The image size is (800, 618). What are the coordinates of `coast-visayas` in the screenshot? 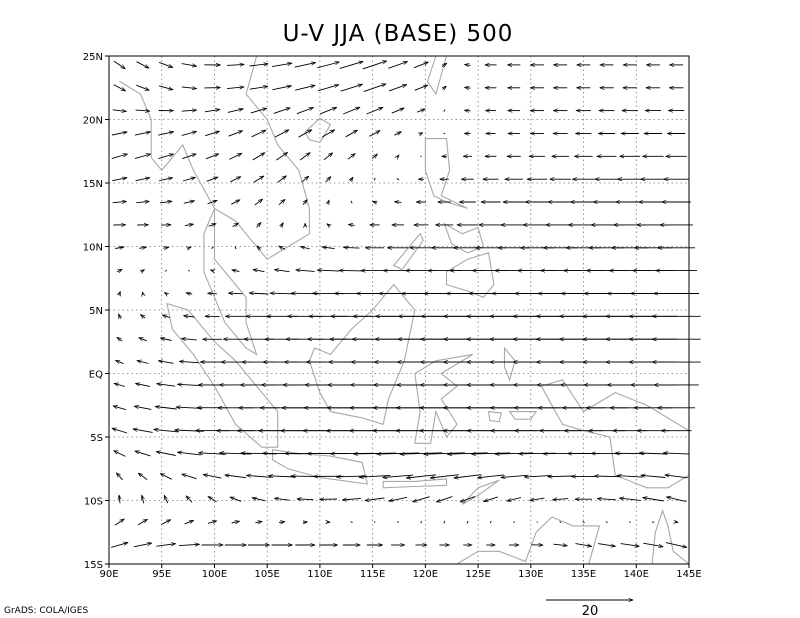 It's located at (464, 238).